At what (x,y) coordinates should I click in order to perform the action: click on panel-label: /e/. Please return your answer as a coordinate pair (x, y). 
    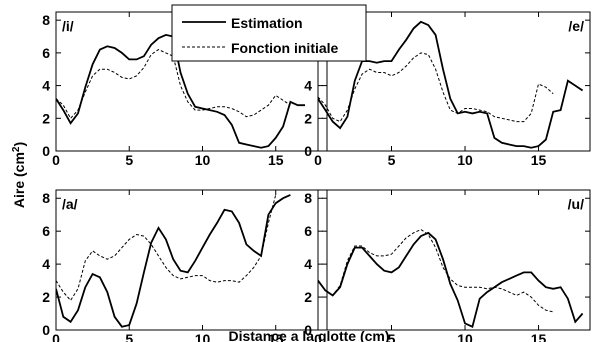
    Looking at the image, I should click on (576, 26).